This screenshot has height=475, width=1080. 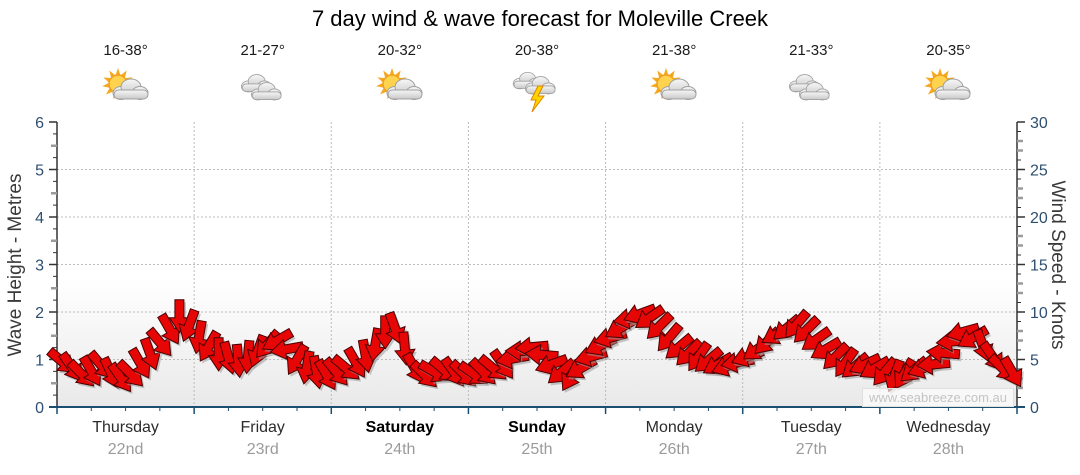 What do you see at coordinates (39, 171) in the screenshot?
I see `wave-axis-tick-label: 5` at bounding box center [39, 171].